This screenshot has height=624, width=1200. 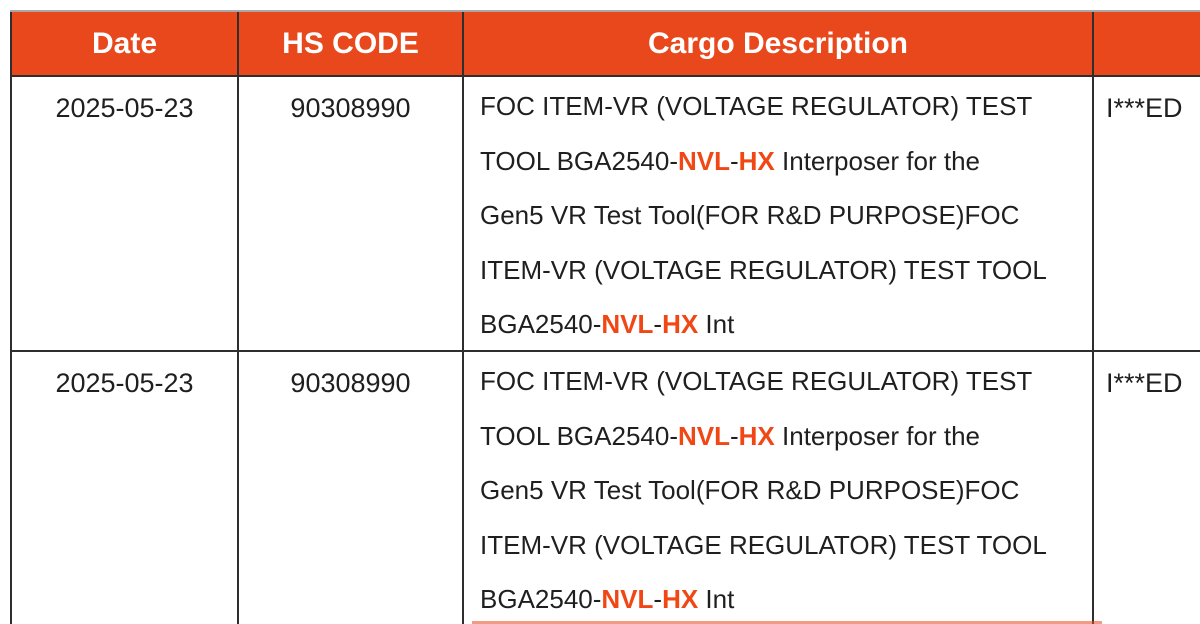 I want to click on table-header-row: Date HS CODE Cargo Description, so click(x=605, y=44).